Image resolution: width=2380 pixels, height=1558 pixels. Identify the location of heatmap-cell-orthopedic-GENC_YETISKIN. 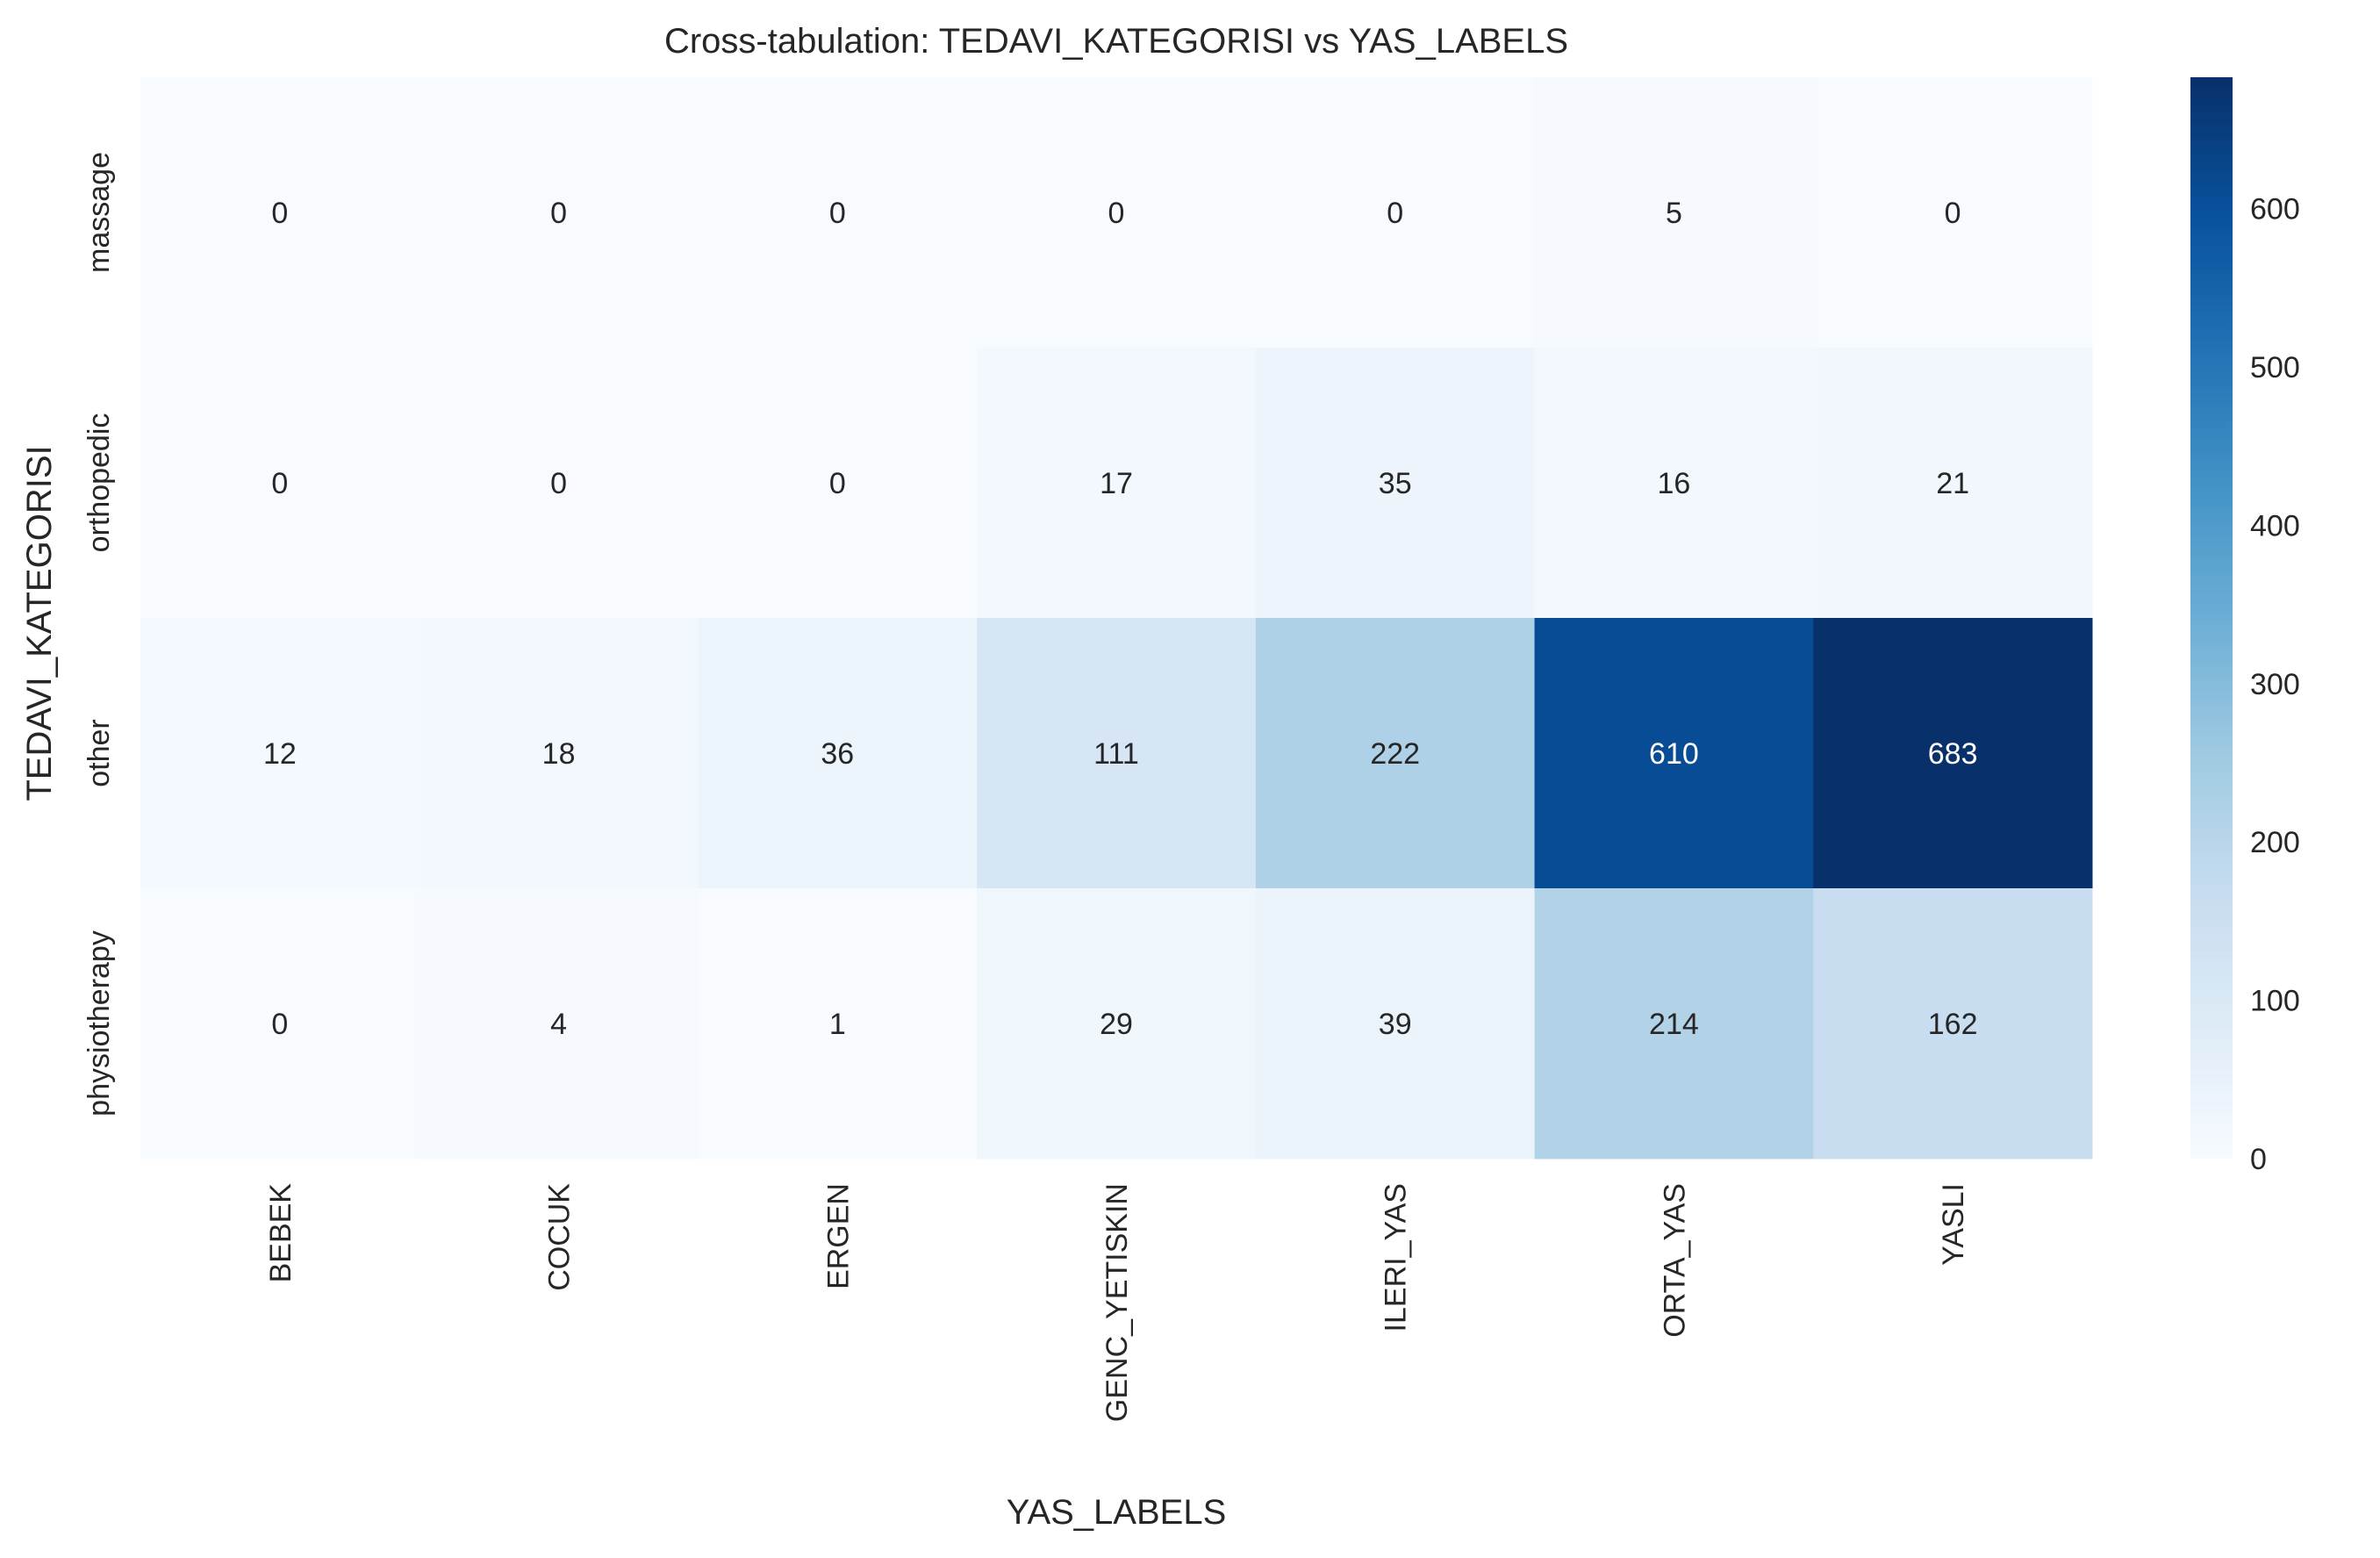
(1117, 483).